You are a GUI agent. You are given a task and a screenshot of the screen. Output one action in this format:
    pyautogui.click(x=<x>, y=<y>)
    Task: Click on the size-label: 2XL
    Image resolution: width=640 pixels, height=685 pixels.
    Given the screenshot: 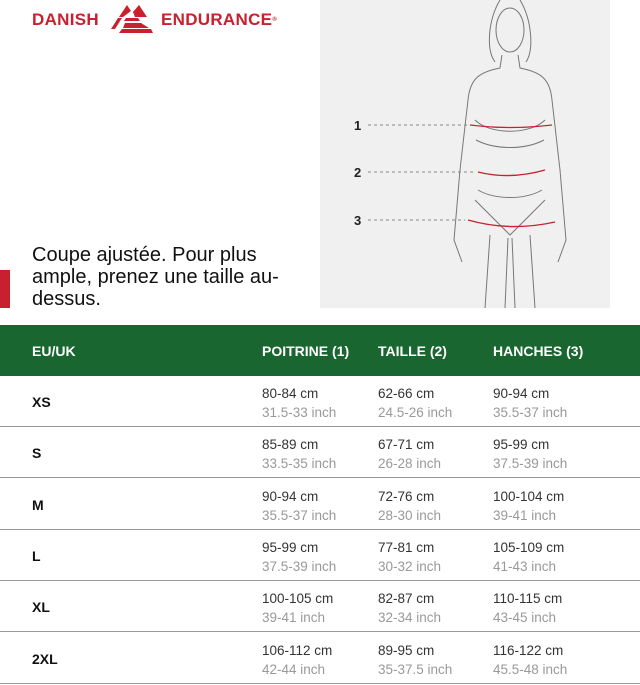 What is the action you would take?
    pyautogui.click(x=45, y=658)
    